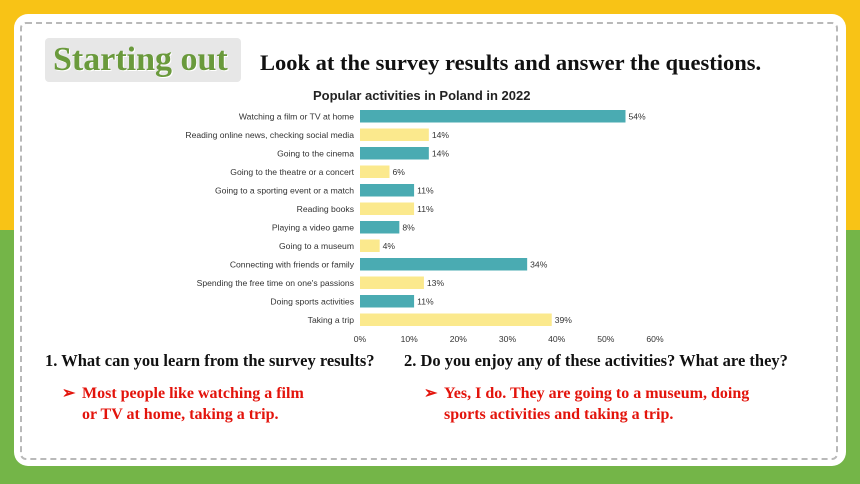  What do you see at coordinates (316, 246) in the screenshot?
I see `category-label: Going to a museum` at bounding box center [316, 246].